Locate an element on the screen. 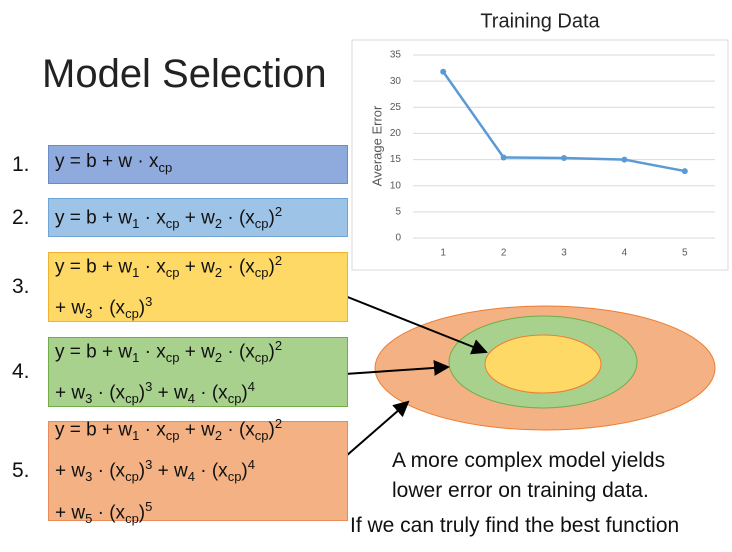  y-tick-label: 30 is located at coordinates (396, 81).